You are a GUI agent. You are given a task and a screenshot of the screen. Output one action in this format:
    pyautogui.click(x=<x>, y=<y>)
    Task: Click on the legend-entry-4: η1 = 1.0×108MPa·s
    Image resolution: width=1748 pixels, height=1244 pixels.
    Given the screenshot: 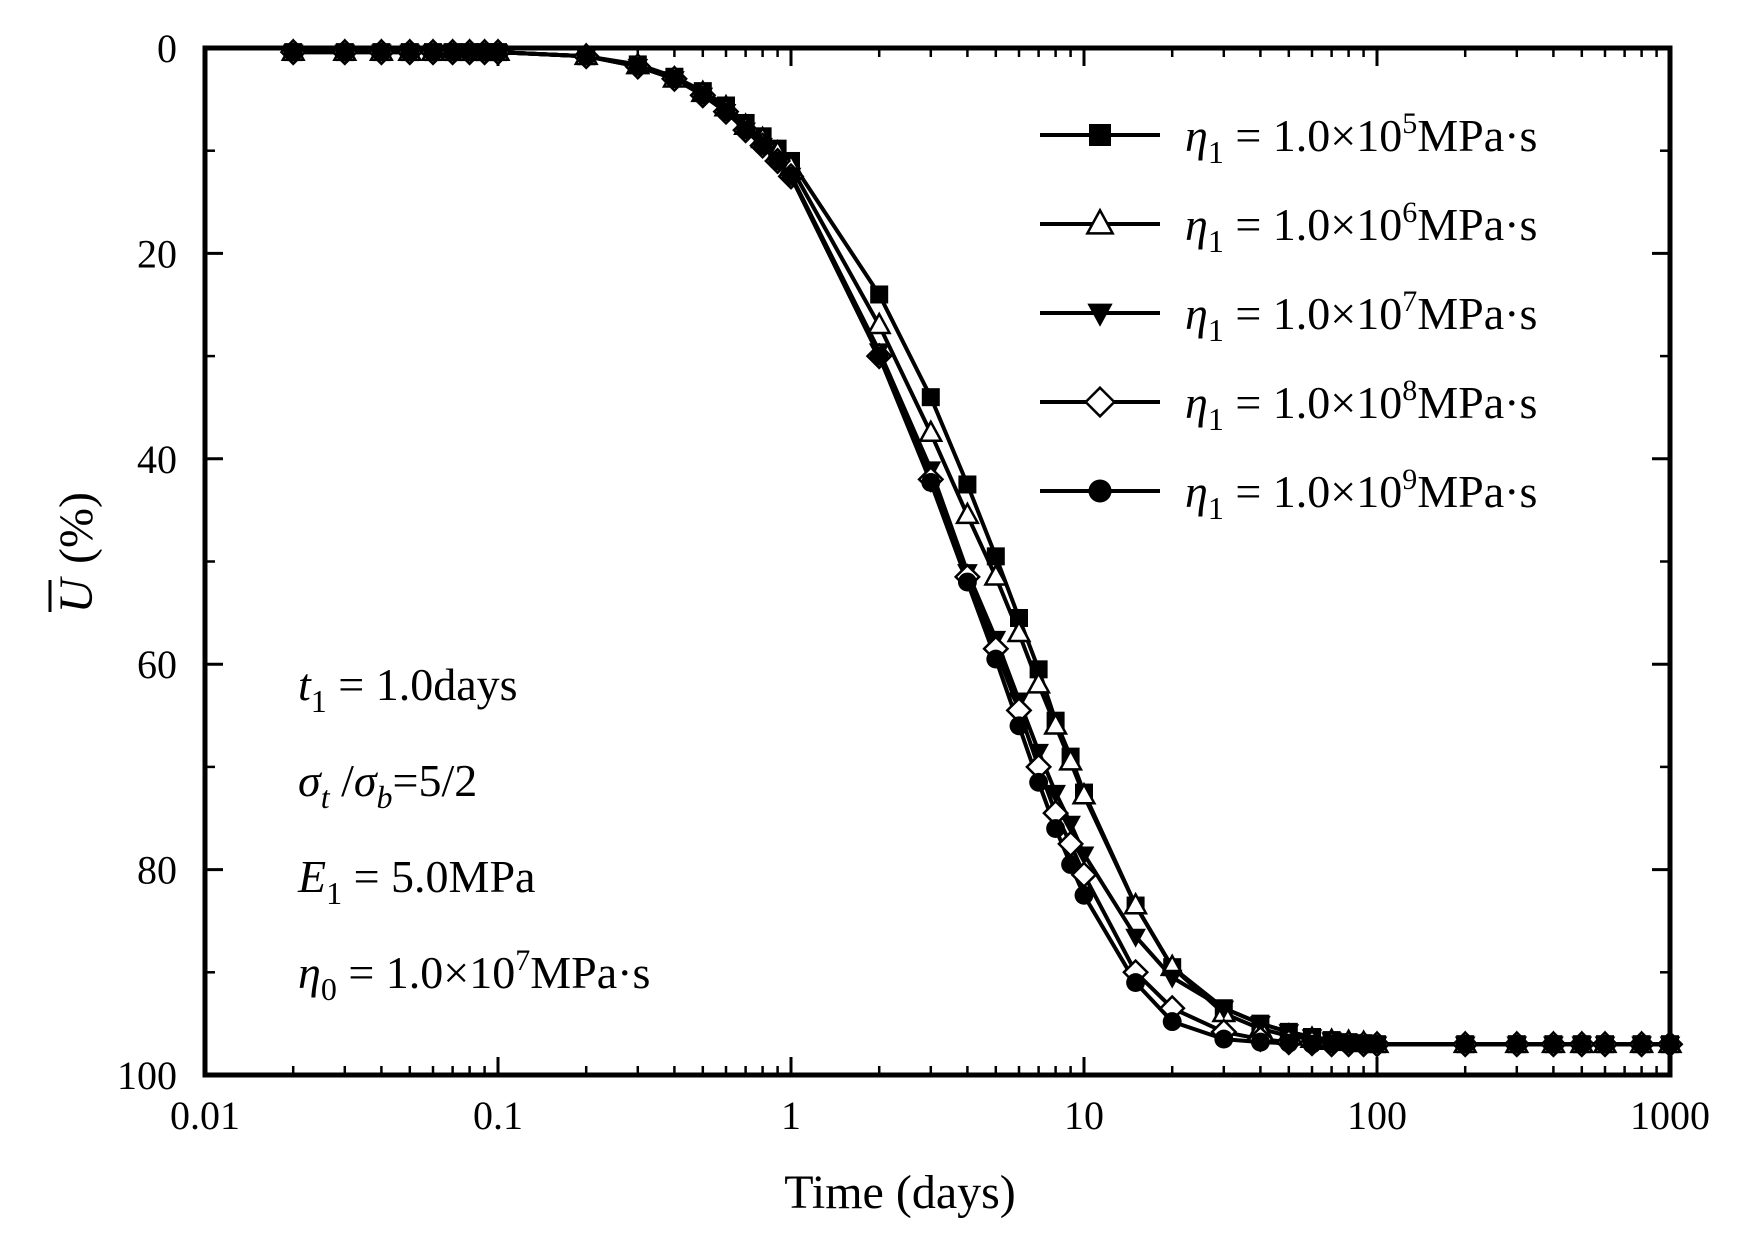 What is the action you would take?
    pyautogui.click(x=1288, y=405)
    